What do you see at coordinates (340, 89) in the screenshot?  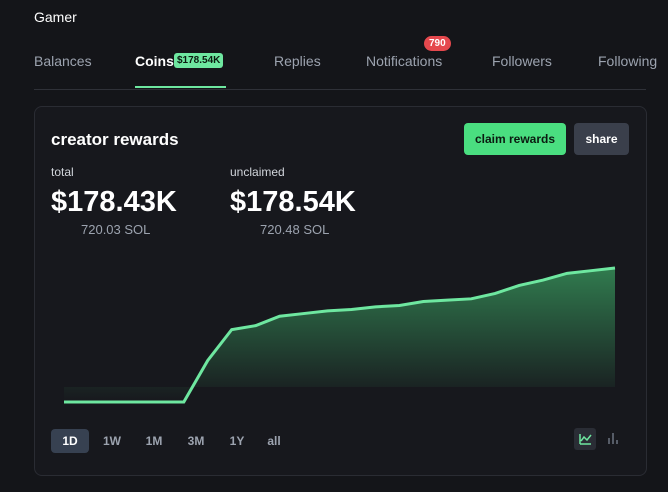 I see `divider` at bounding box center [340, 89].